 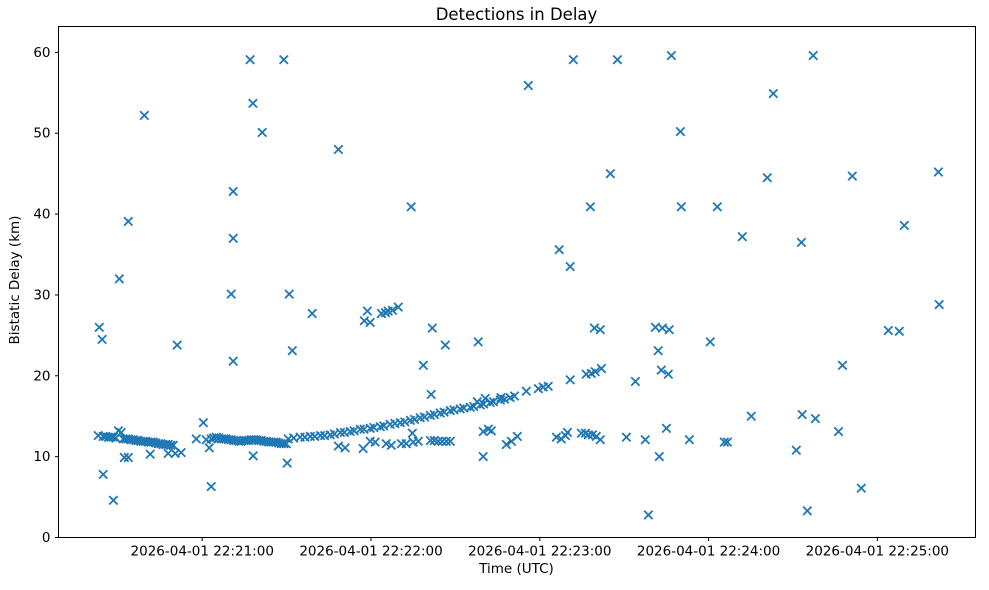 I want to click on y-axis-ticks: 0 10 20 30 40 50 60, so click(x=46, y=295).